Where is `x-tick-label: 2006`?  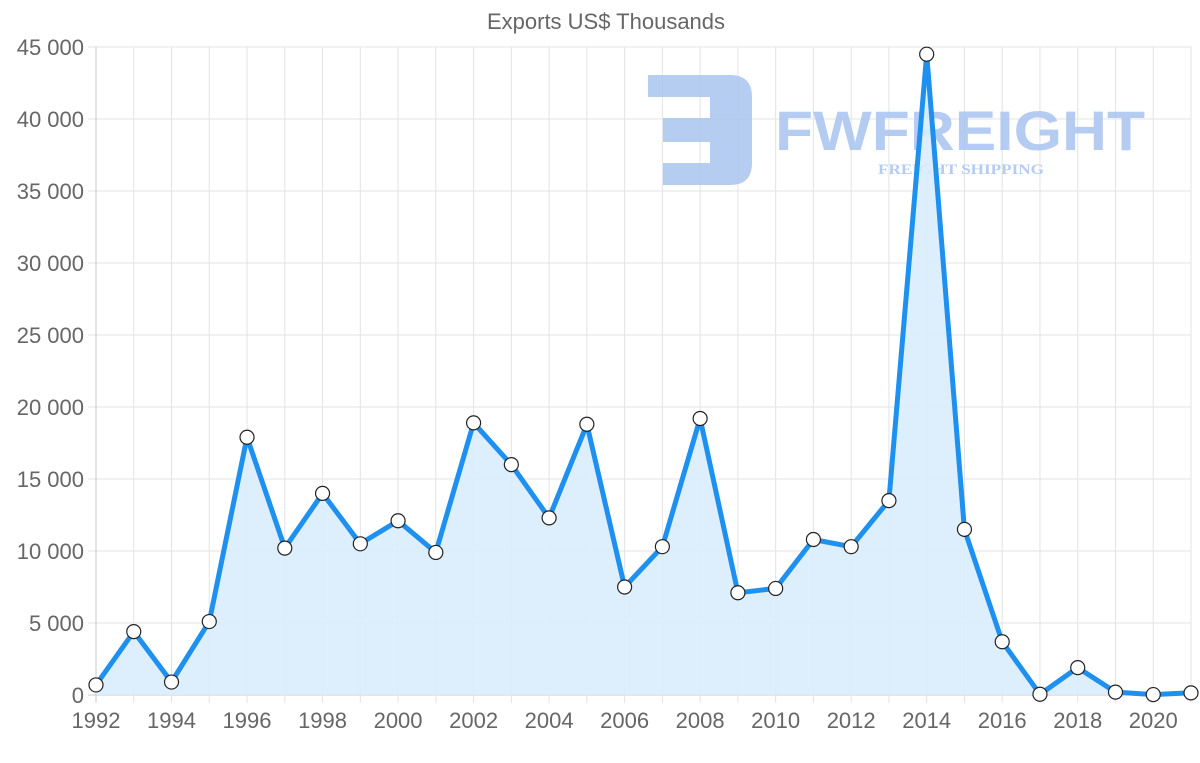
x-tick-label: 2006 is located at coordinates (624, 720).